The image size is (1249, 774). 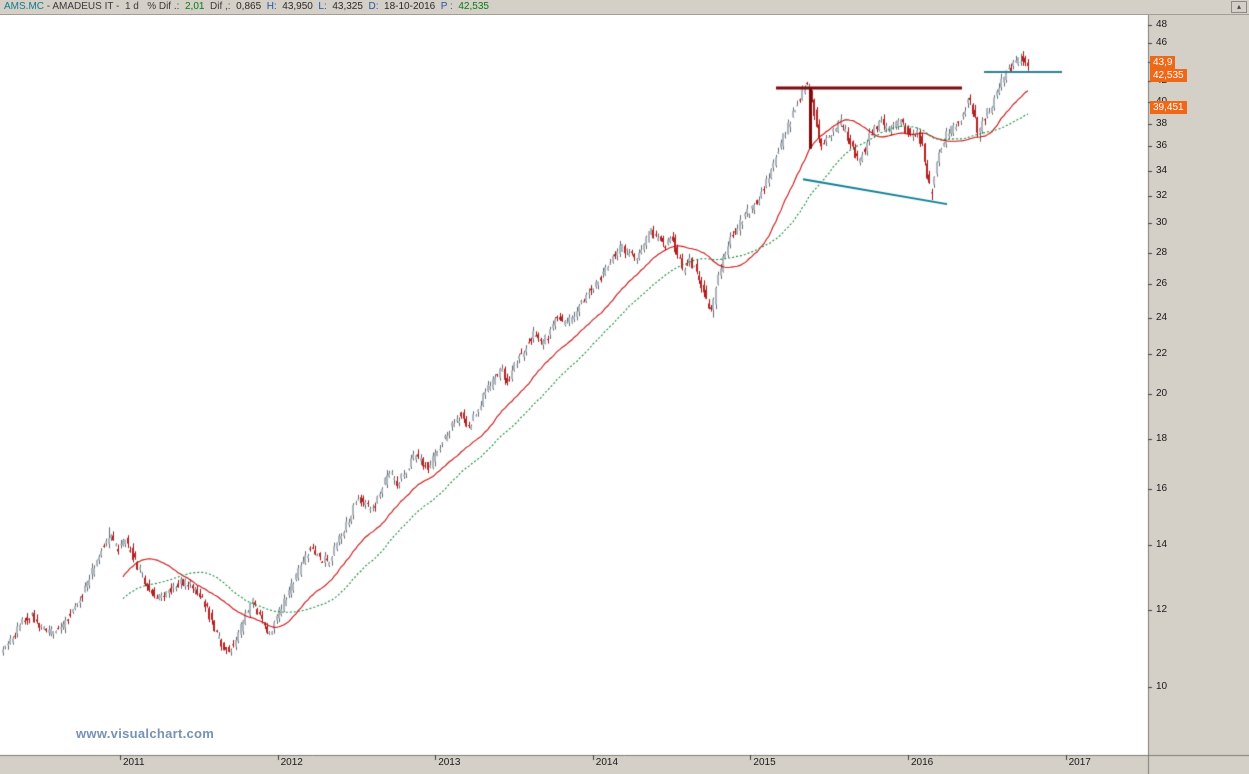 What do you see at coordinates (1162, 354) in the screenshot?
I see `price-tick-label: 22` at bounding box center [1162, 354].